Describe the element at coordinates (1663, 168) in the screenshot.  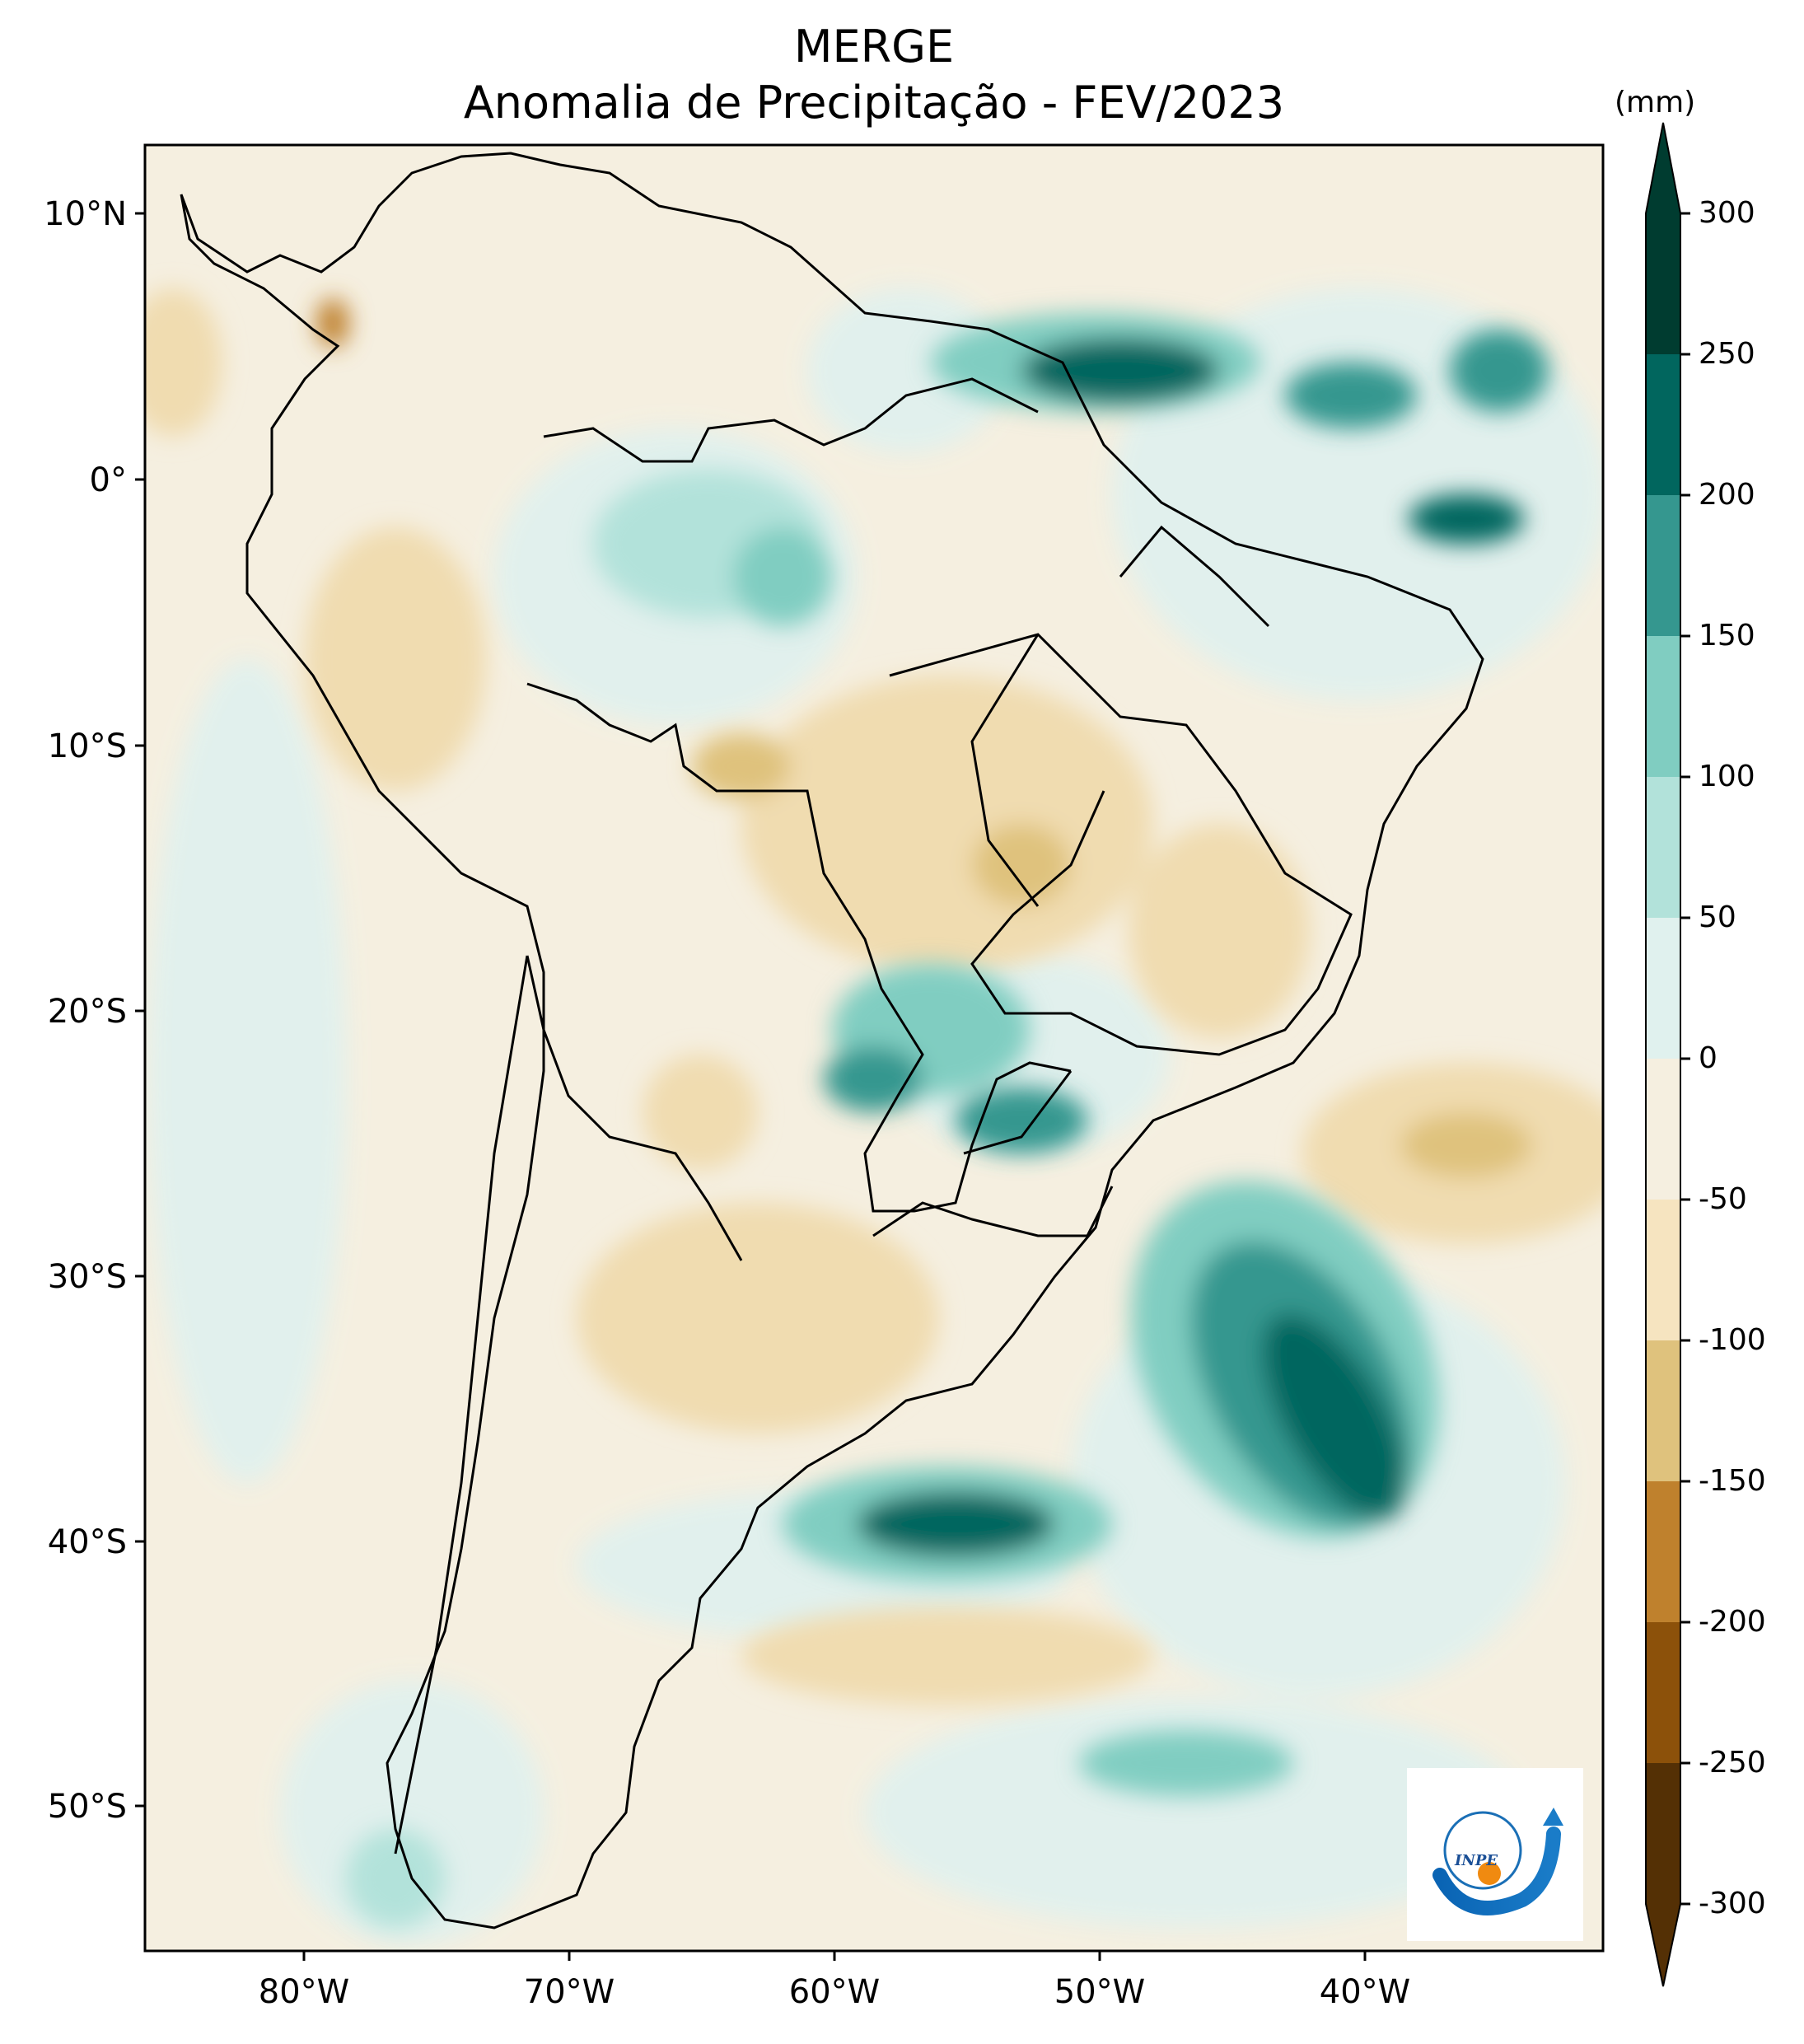
I see `colorbar-extend-top` at that location.